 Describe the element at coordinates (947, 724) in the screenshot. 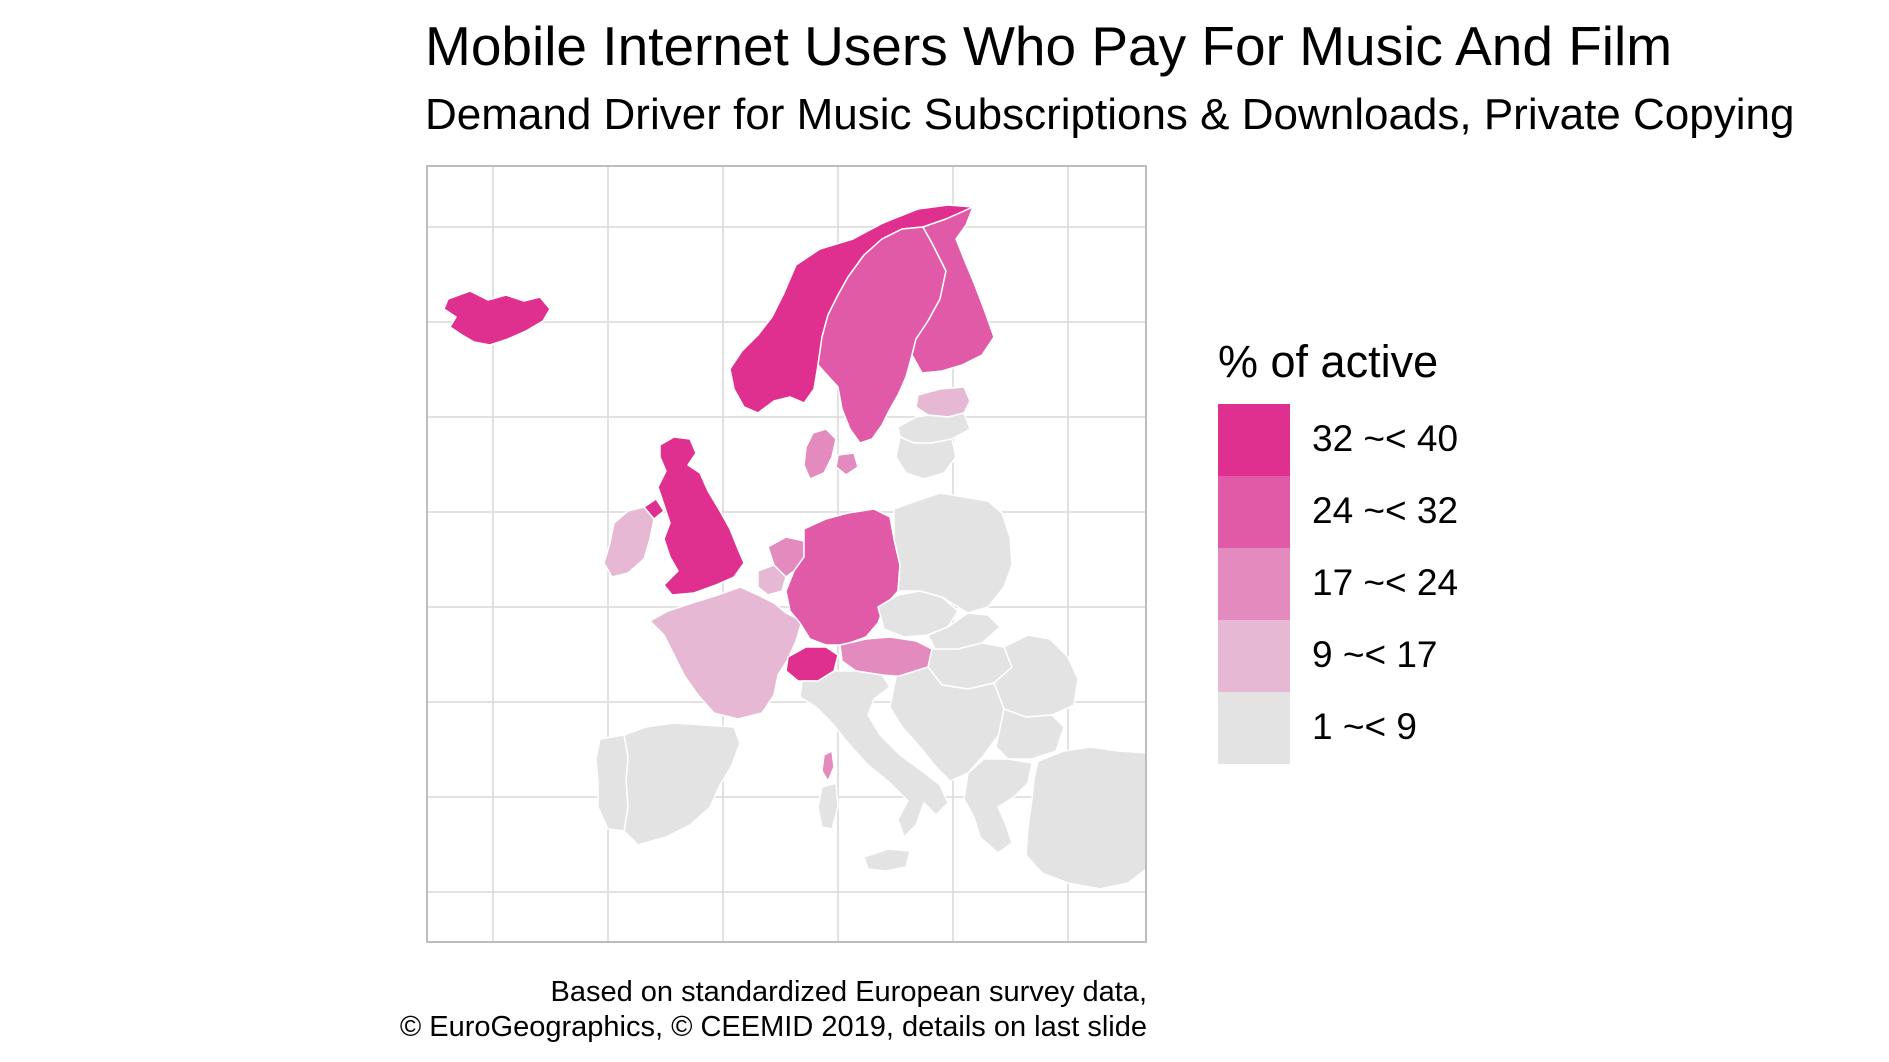

I see `country-balkans` at that location.